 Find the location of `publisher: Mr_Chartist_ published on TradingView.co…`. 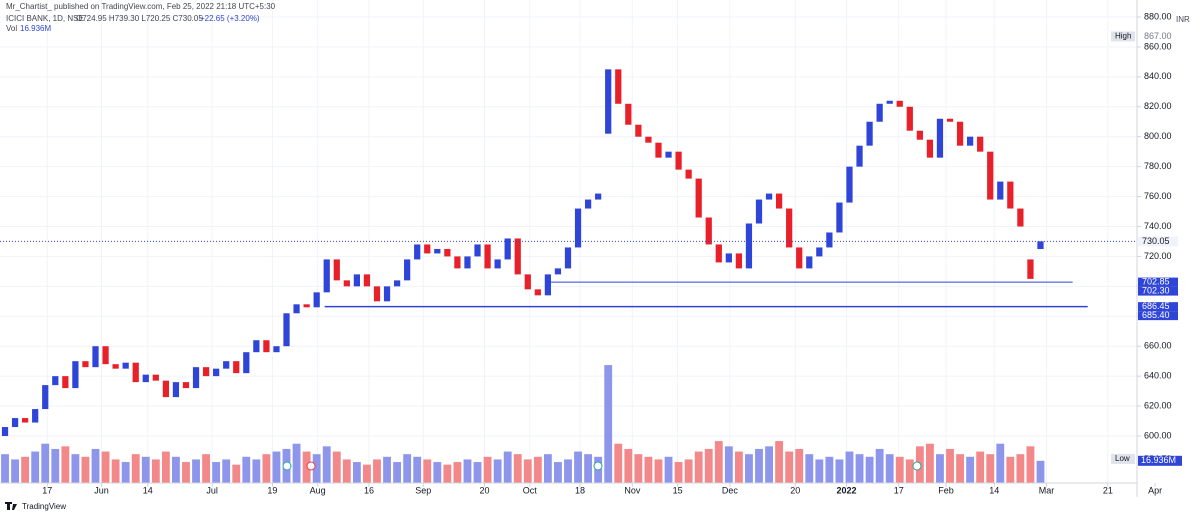

publisher: Mr_Chartist_ published on TradingView.co… is located at coordinates (141, 6).